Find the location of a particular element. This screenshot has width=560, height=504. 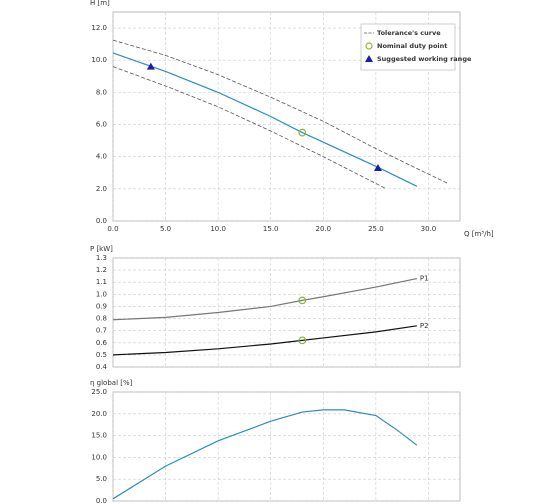

y-tick-label: 8.0 is located at coordinates (101, 92).